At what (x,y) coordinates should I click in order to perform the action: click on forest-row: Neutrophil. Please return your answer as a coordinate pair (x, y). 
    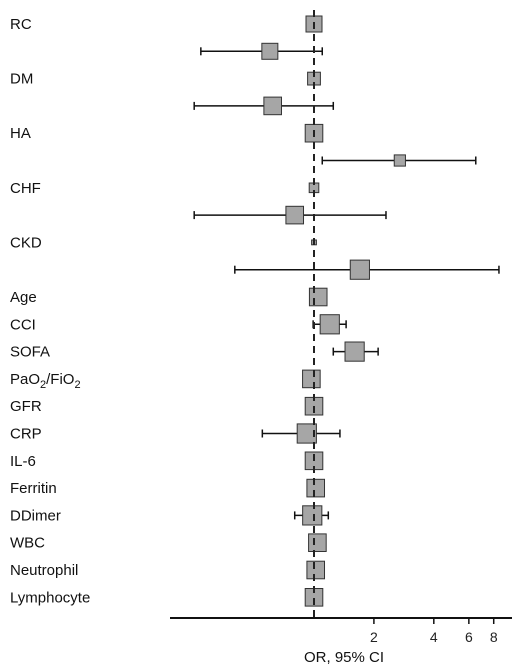
    Looking at the image, I should click on (168, 570).